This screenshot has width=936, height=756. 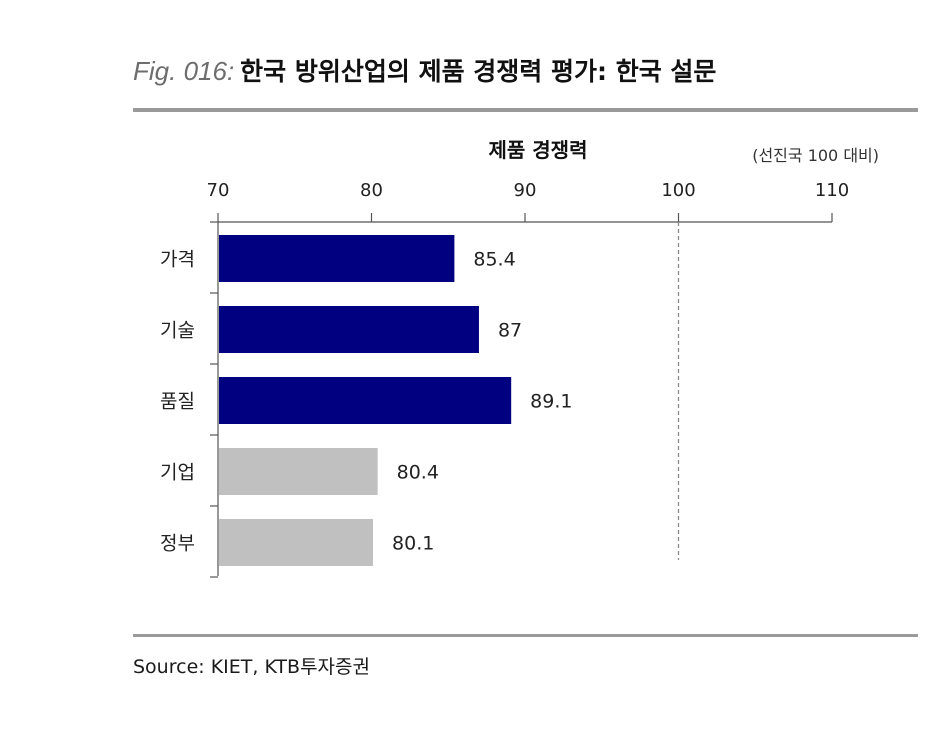 I want to click on data-label: 85.4, so click(x=494, y=260).